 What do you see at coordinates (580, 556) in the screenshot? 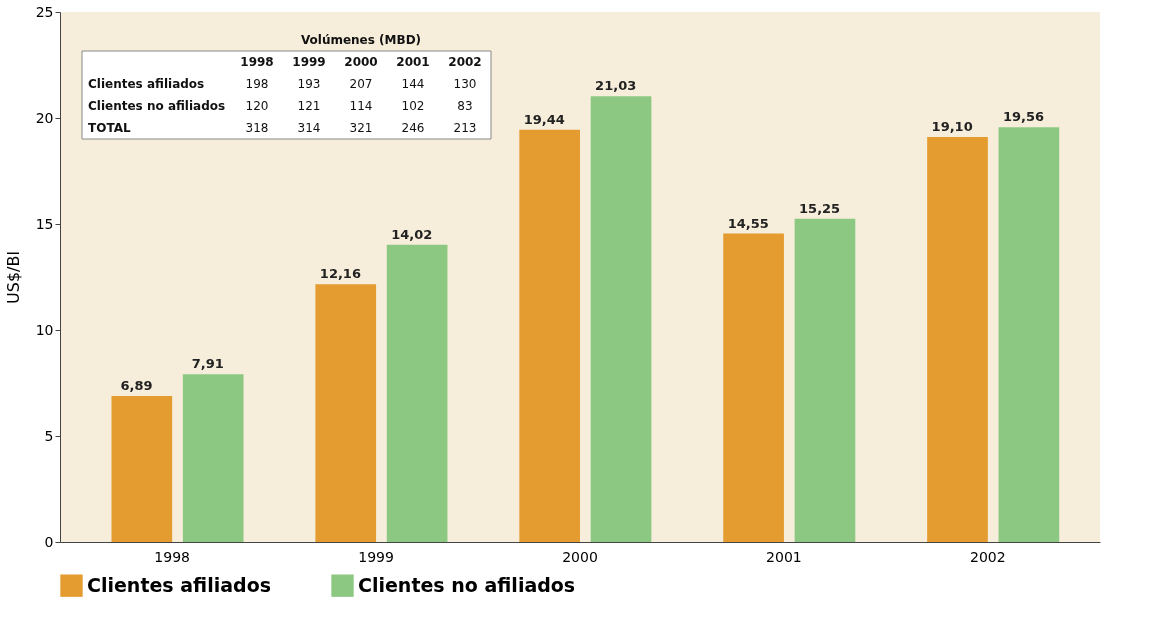
I see `x-tick-label: 2000` at bounding box center [580, 556].